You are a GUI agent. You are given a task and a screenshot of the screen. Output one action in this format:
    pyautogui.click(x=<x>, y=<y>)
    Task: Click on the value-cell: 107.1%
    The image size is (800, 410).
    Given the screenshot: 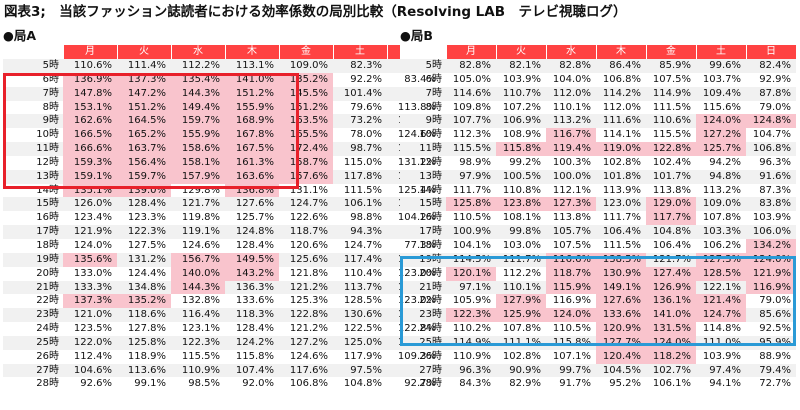 What is the action you would take?
    pyautogui.click(x=571, y=356)
    